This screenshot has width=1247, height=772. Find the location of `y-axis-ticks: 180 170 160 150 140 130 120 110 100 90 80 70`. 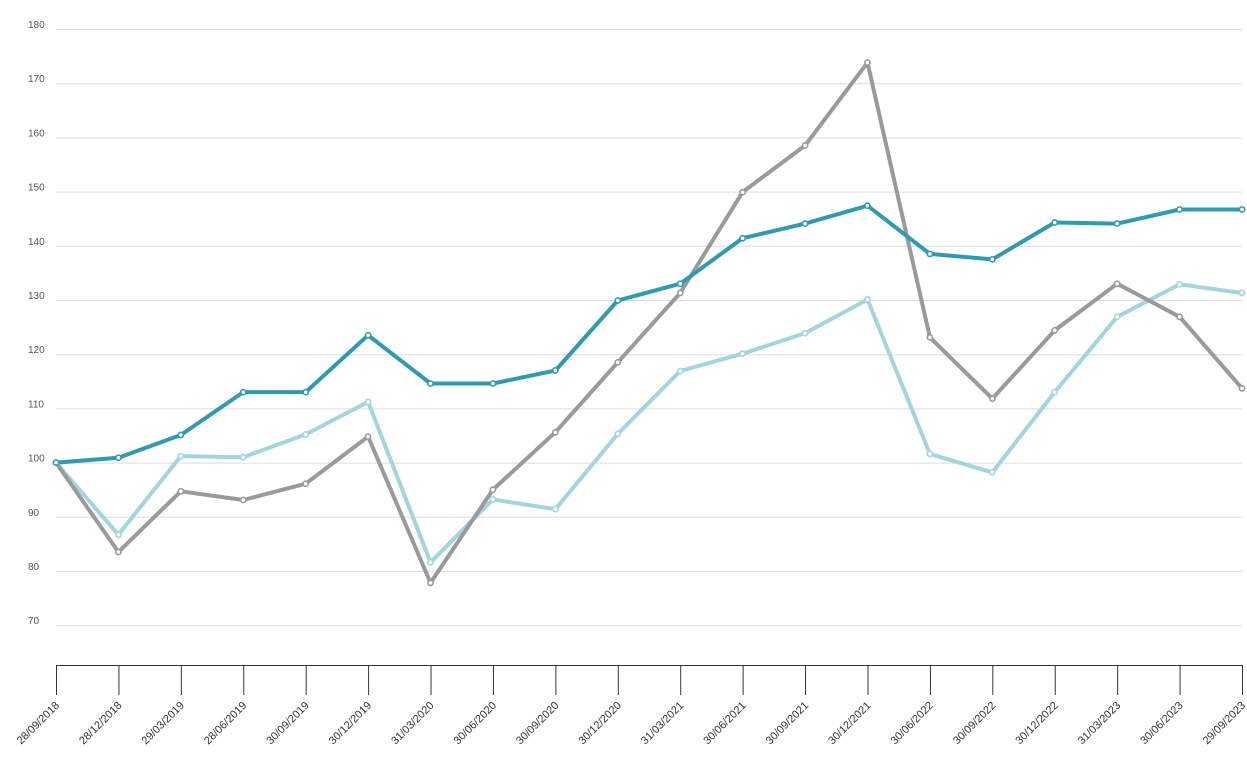

y-axis-ticks: 180 170 160 150 140 130 120 110 100 90 80 70 is located at coordinates (36, 323).